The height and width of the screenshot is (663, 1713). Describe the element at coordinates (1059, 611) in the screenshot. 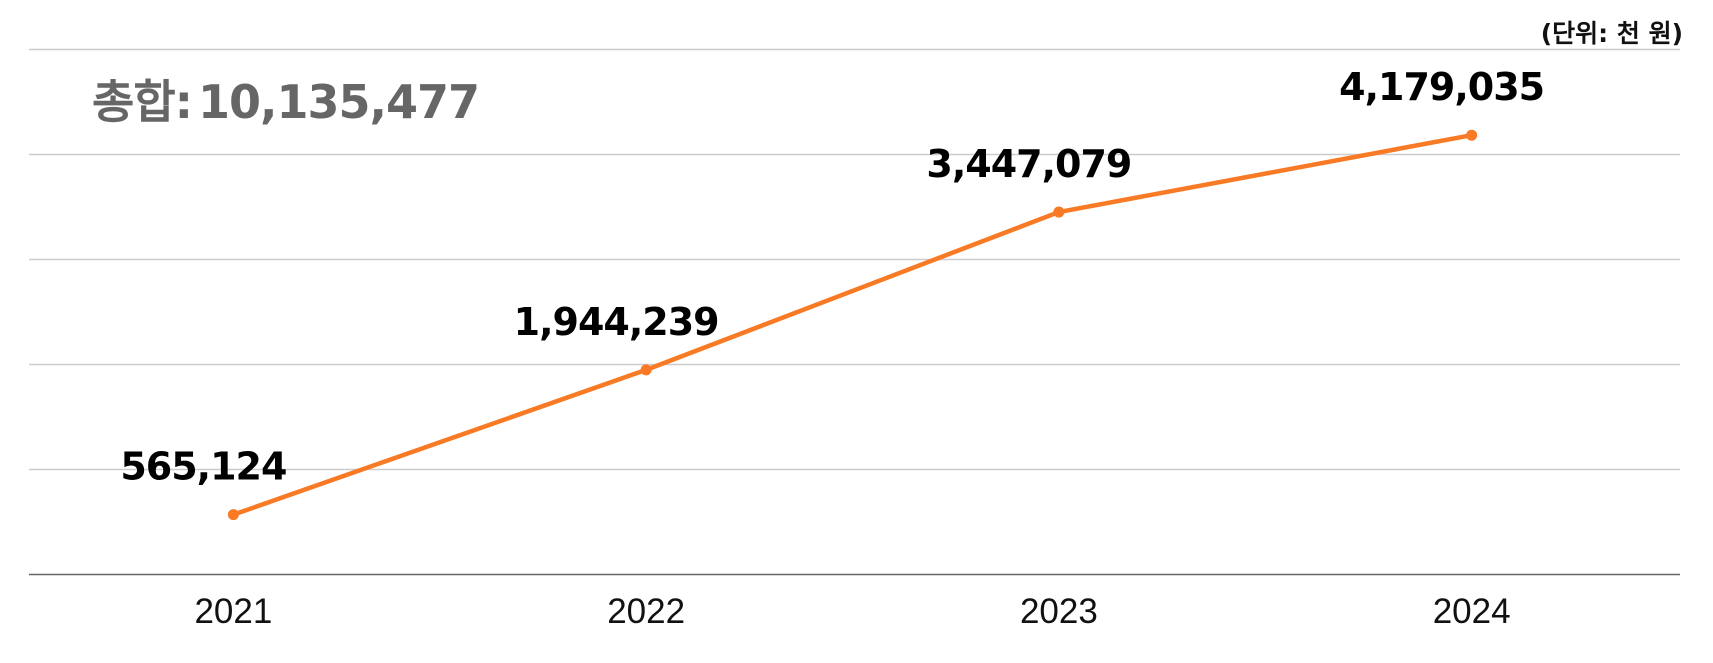

I see `x-tick-2023: 2023` at that location.